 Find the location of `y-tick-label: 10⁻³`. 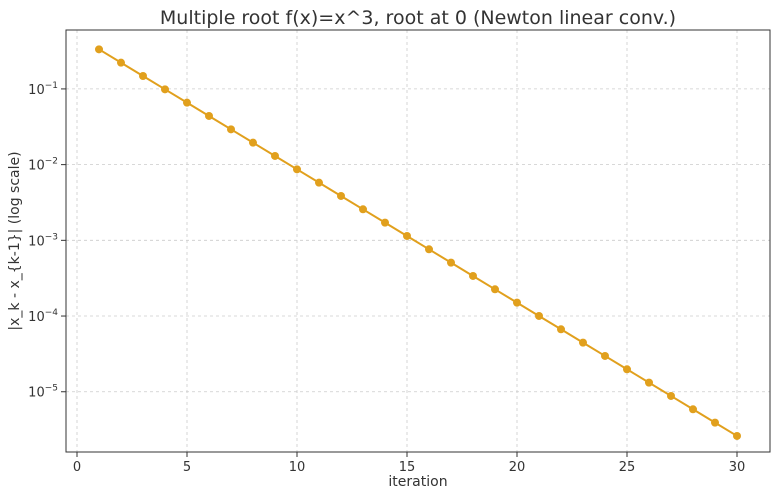

y-tick-label: 10⁻³ is located at coordinates (43, 240).